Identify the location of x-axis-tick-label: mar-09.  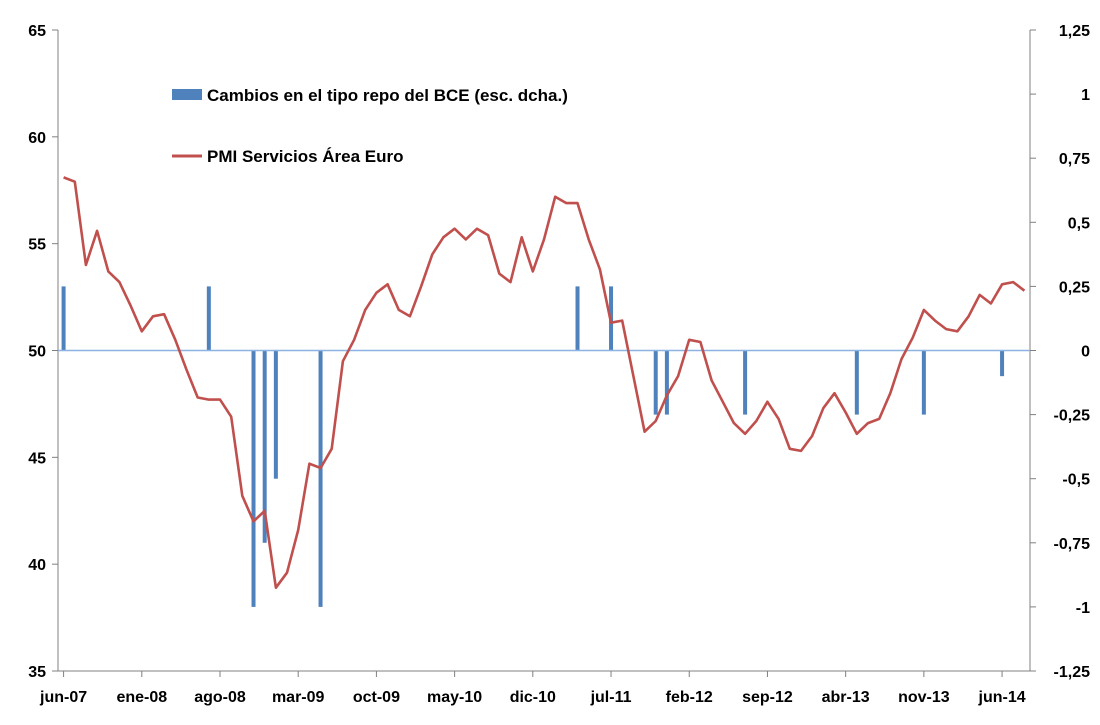
(298, 697).